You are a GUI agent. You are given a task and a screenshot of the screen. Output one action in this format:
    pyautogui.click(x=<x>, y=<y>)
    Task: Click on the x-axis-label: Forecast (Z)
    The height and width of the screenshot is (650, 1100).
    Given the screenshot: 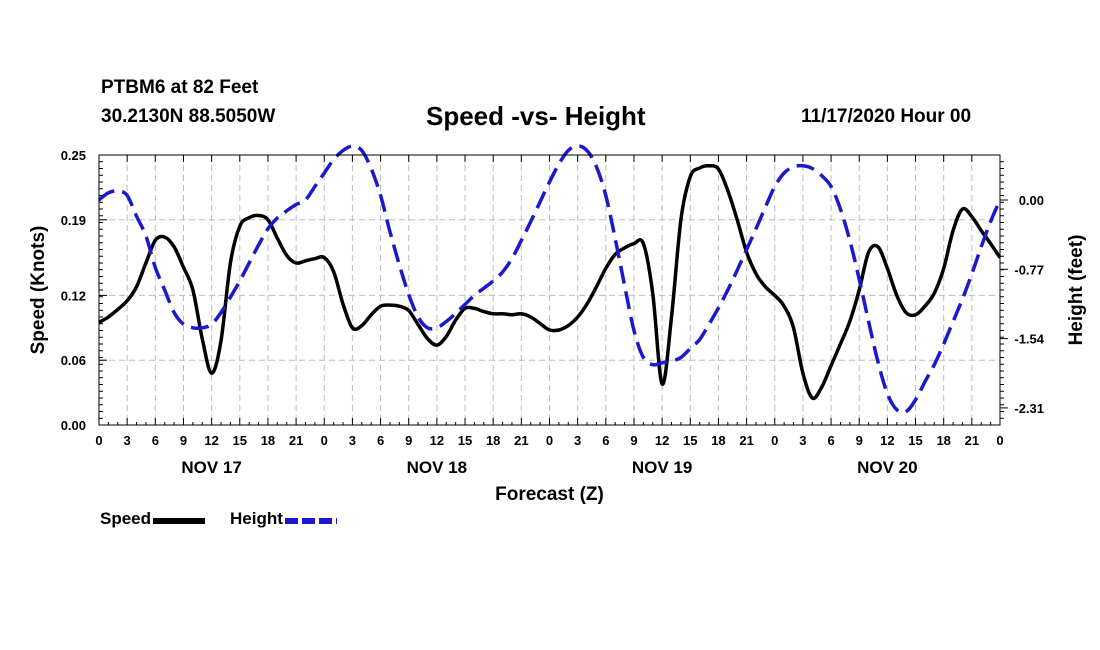 What is the action you would take?
    pyautogui.click(x=549, y=494)
    